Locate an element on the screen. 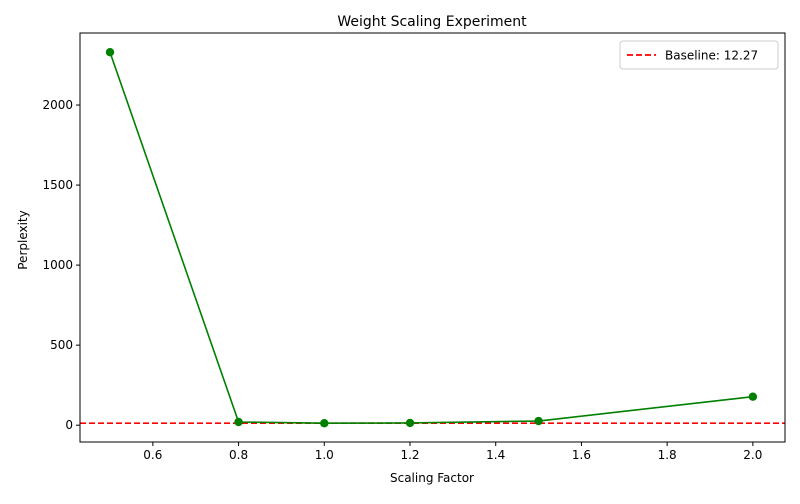  x-tick-label: 0.8 is located at coordinates (238, 455).